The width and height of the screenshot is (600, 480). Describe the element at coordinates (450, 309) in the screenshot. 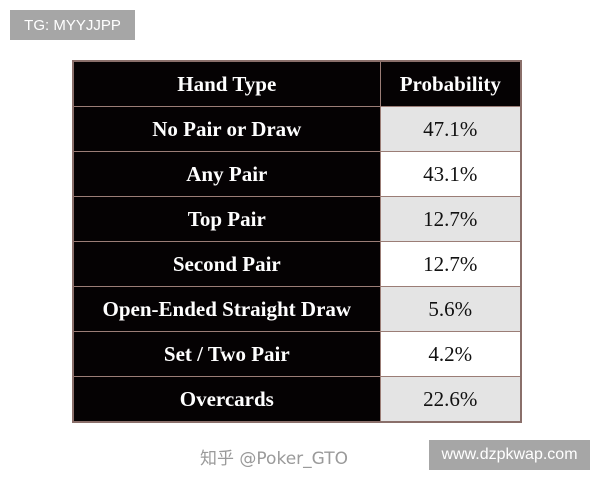

I see `probability-cell: 5.6%` at that location.